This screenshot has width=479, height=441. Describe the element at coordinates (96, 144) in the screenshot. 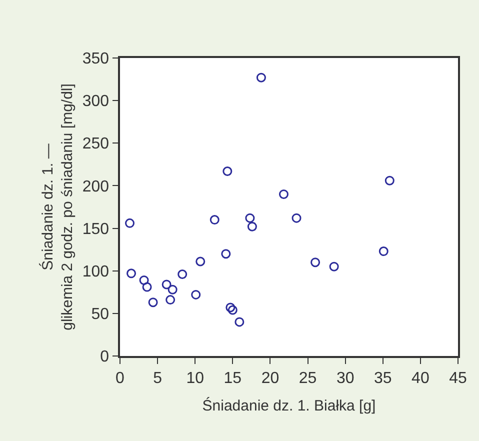

I see `y-tick-label: 250` at that location.